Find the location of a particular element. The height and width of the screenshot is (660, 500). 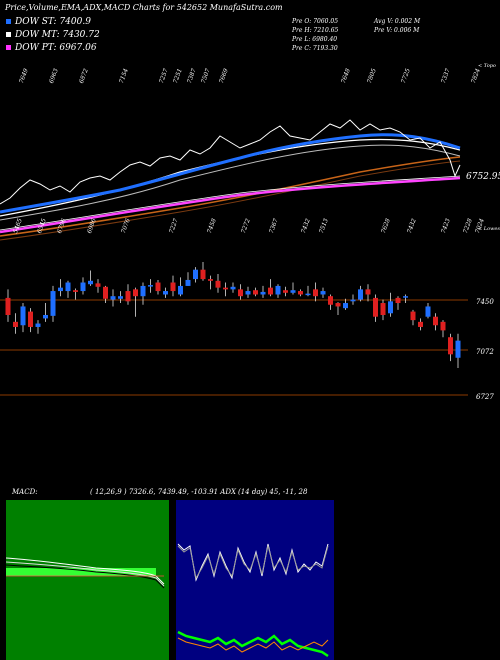

adx-svg is located at coordinates (253, 600).